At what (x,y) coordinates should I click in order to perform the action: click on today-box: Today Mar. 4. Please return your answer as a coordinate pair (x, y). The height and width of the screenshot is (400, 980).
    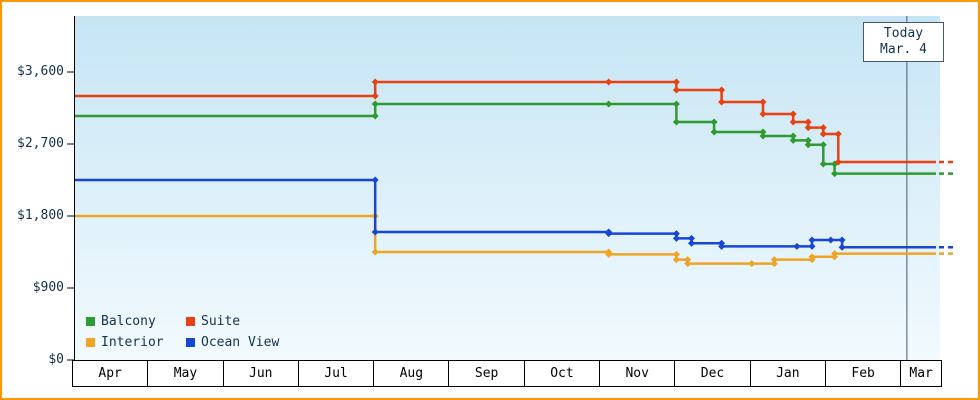
    Looking at the image, I should click on (903, 42).